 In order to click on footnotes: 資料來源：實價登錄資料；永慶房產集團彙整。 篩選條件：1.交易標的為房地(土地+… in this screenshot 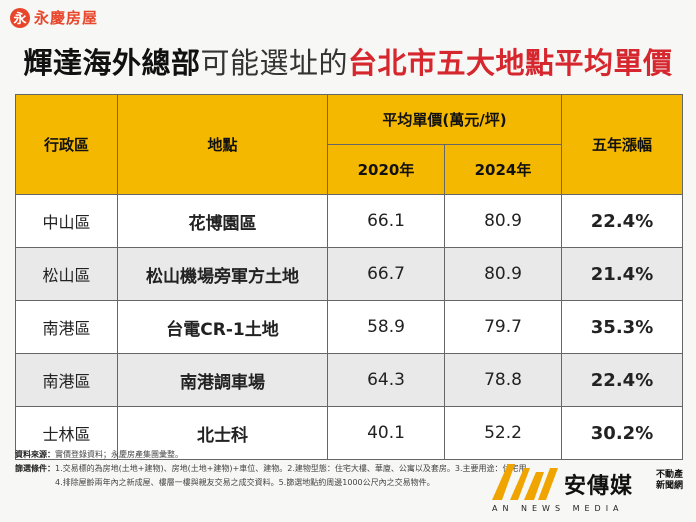, I will do `click(275, 469)`.